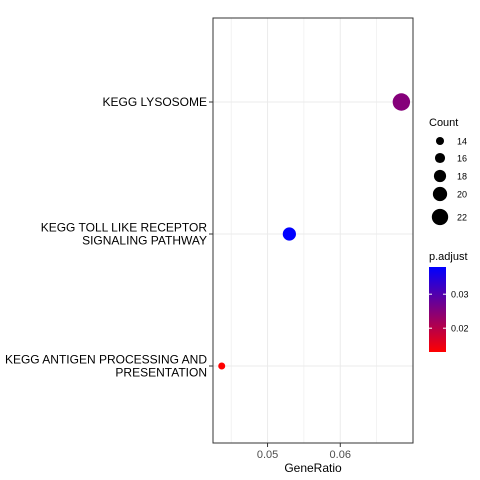 The image size is (480, 480). What do you see at coordinates (443, 123) in the screenshot?
I see `count-legend-title: Count` at bounding box center [443, 123].